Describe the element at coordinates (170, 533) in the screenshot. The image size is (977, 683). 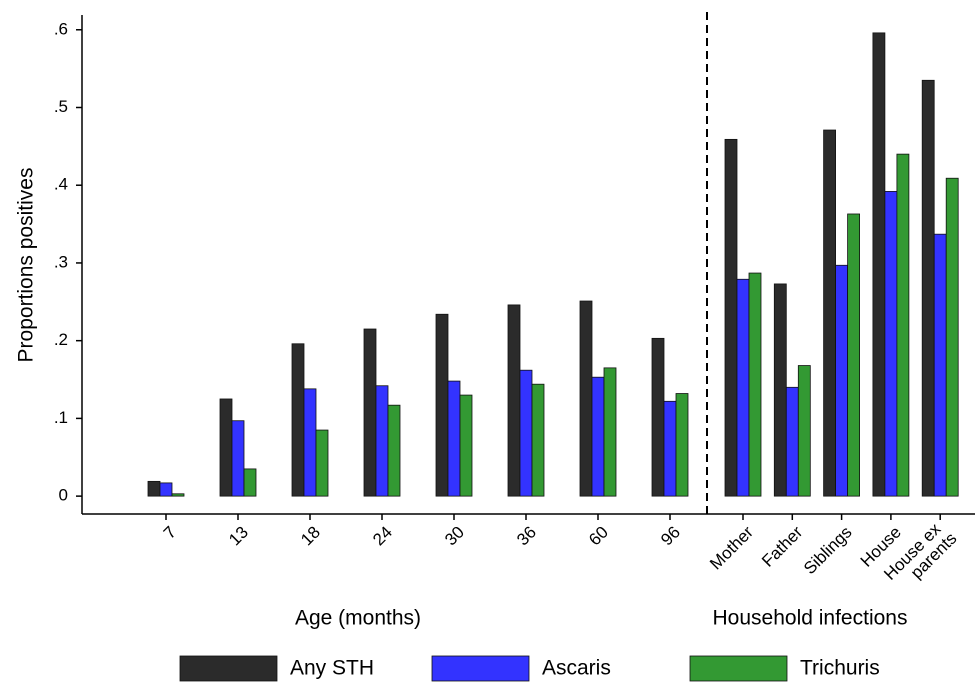
I see `x-tick-label: 7` at that location.